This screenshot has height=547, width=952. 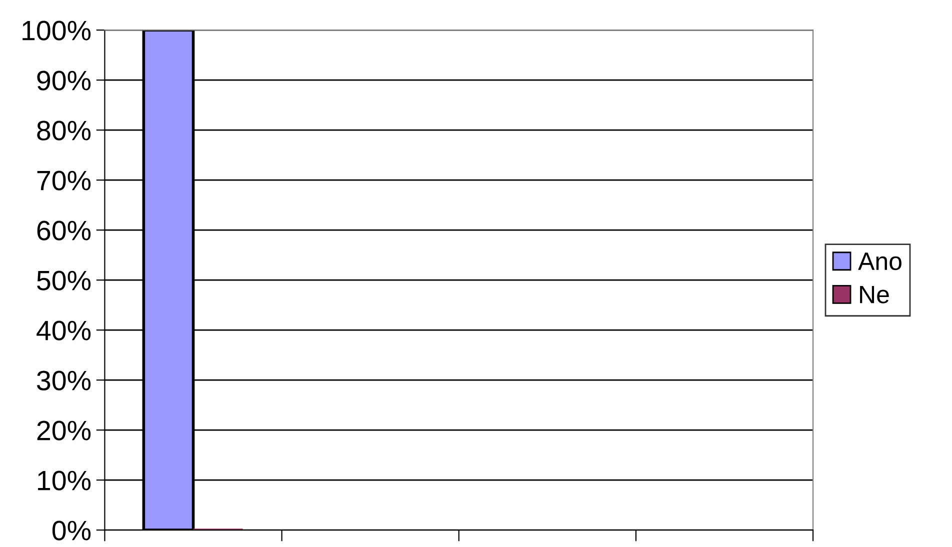 I want to click on y-tick-label: 90%, so click(x=64, y=80).